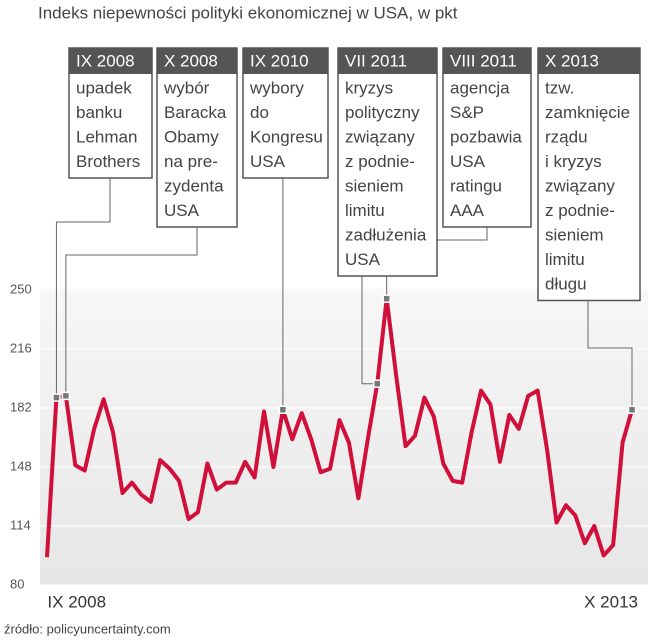 The height and width of the screenshot is (640, 648). What do you see at coordinates (382, 112) in the screenshot?
I see `annotation-text: polityczny` at bounding box center [382, 112].